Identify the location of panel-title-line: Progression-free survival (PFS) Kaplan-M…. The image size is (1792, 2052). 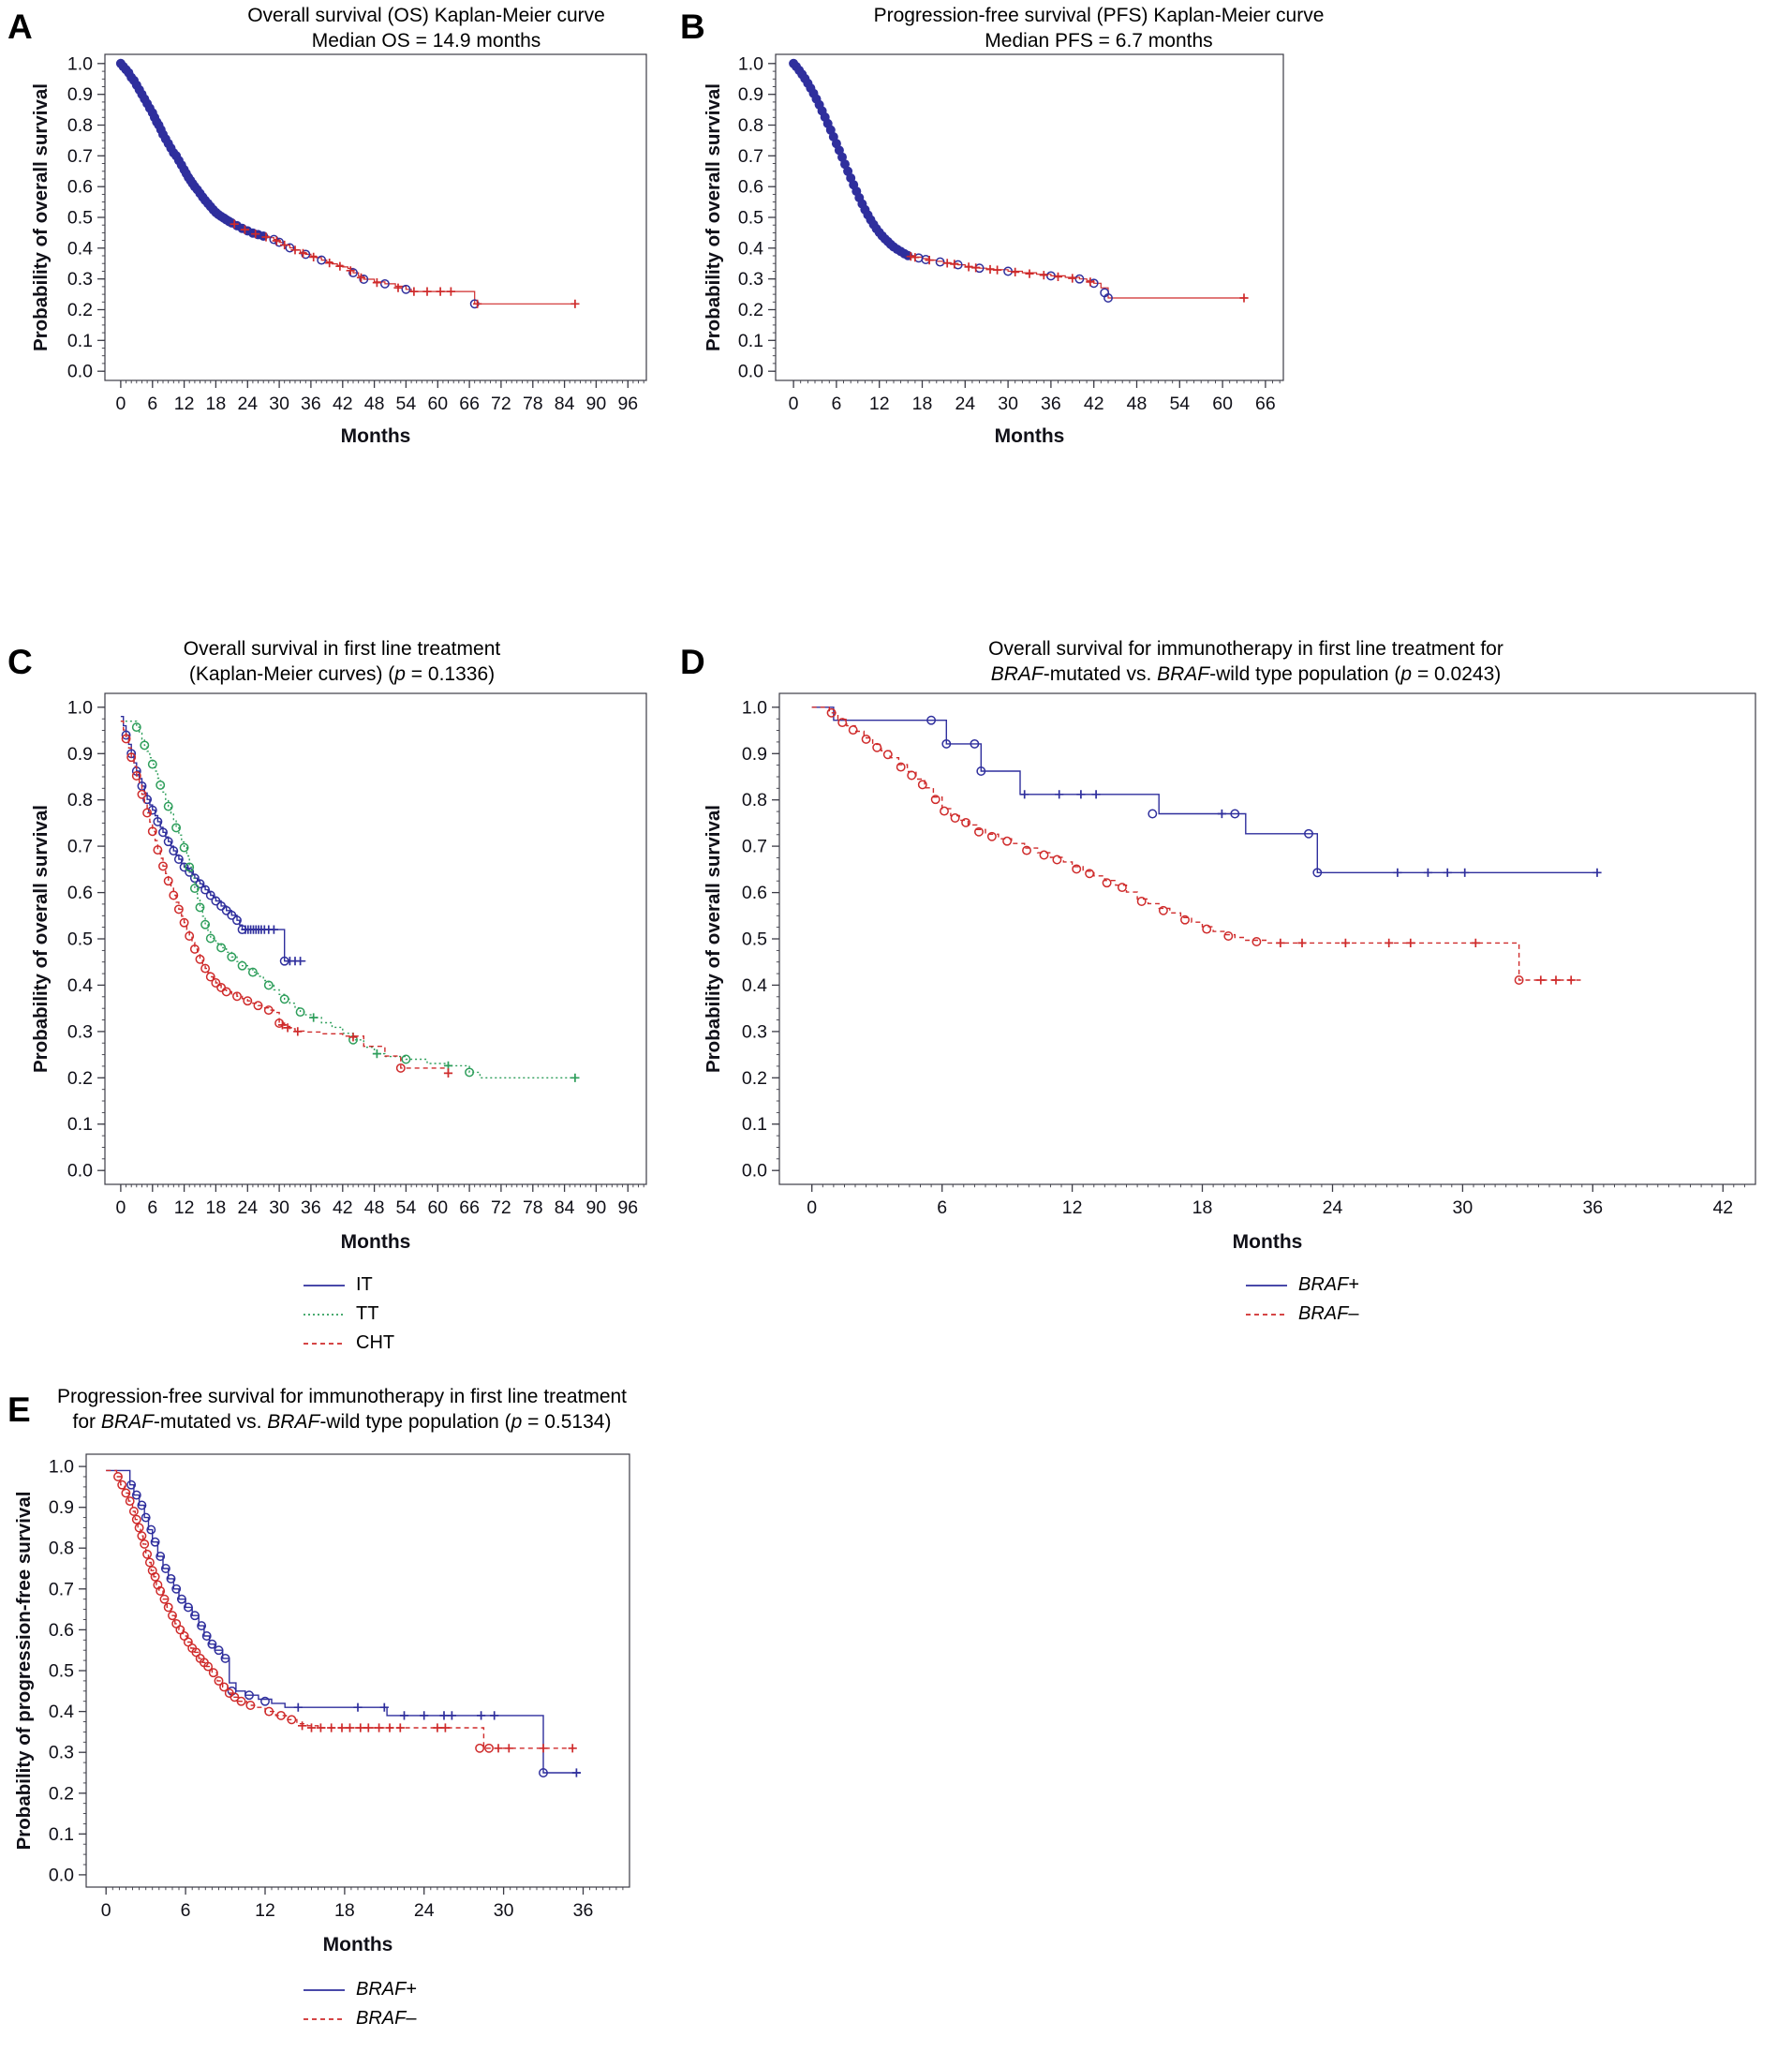
(1099, 15).